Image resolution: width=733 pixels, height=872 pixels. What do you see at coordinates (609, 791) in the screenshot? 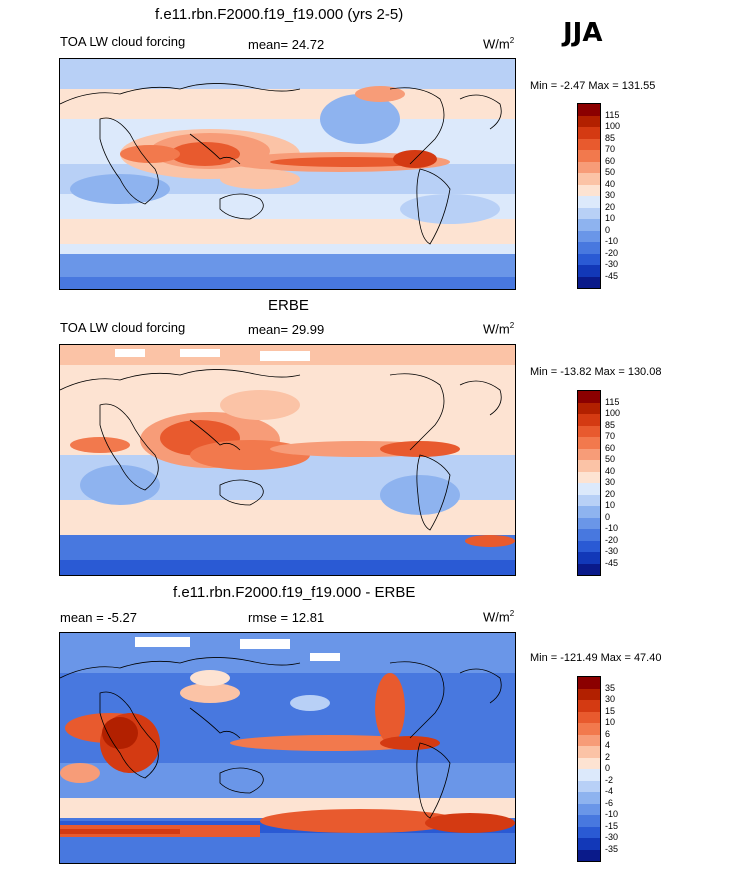
I see `colorbar-tick-label: -4` at bounding box center [609, 791].